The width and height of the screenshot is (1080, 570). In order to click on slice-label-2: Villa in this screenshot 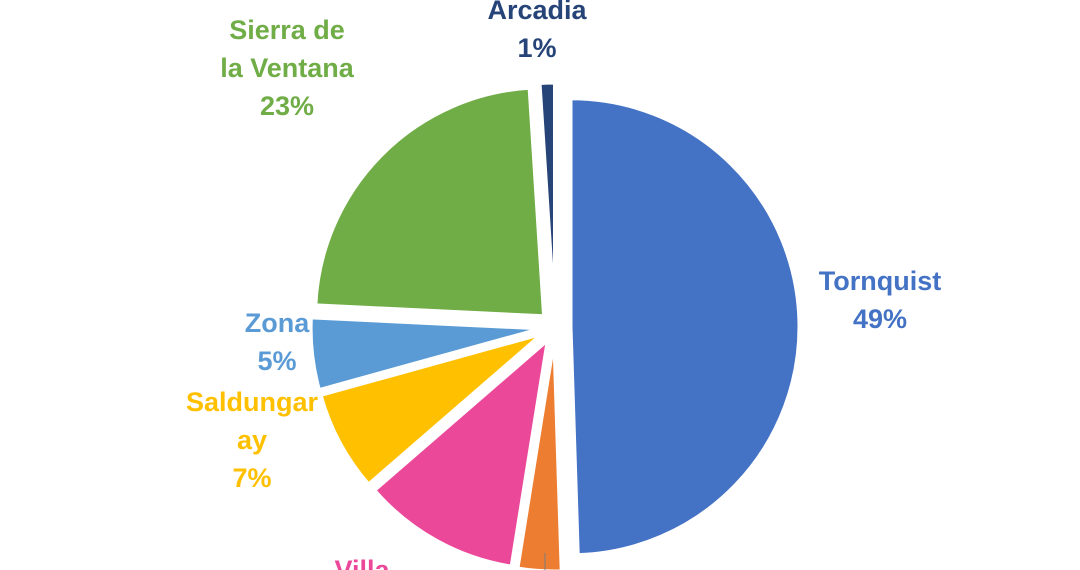, I will do `click(362, 562)`.